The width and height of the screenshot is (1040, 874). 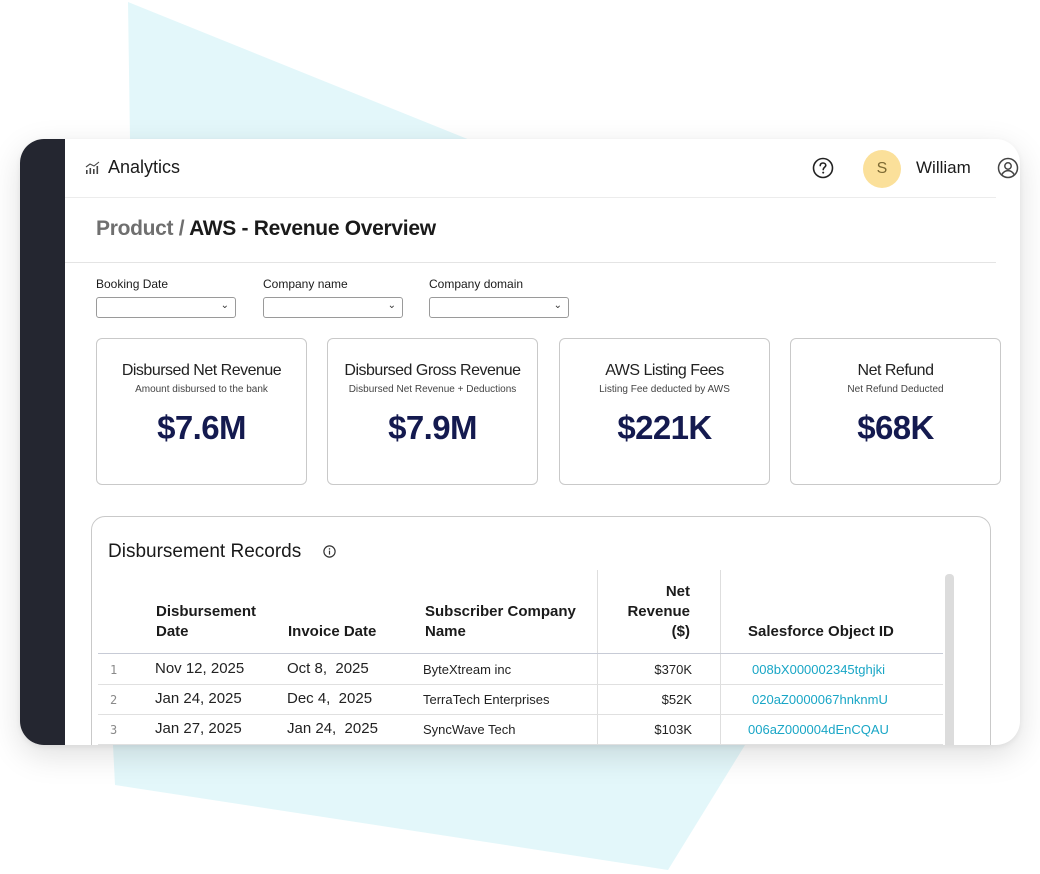 I want to click on bar-chart-icon, so click(x=92, y=167).